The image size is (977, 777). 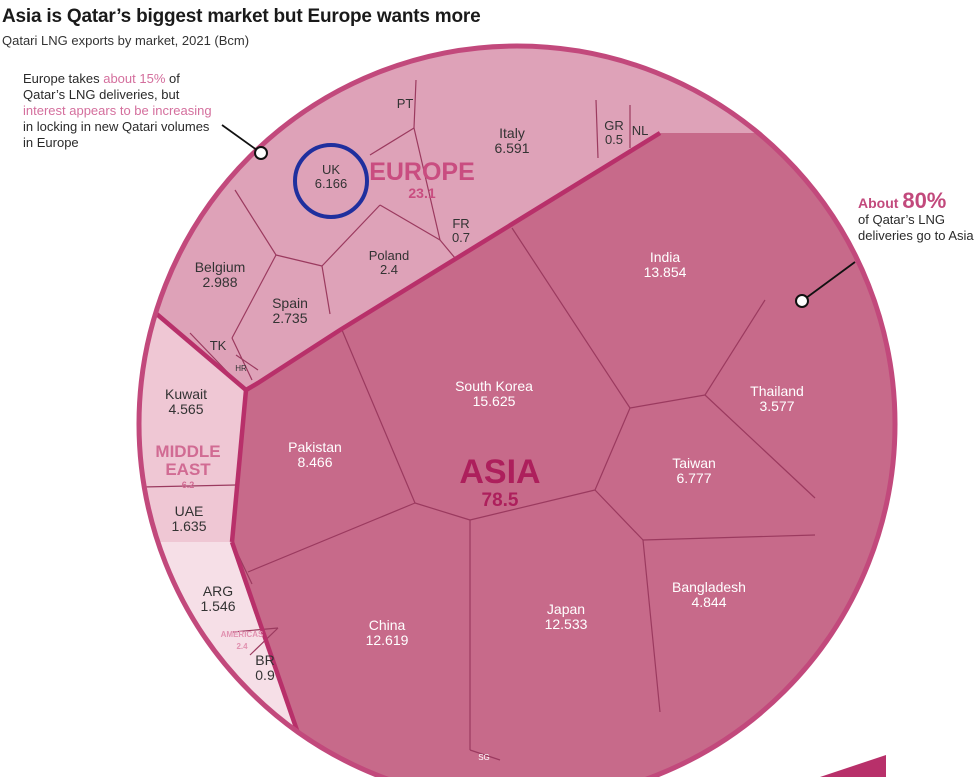 What do you see at coordinates (264, 660) in the screenshot?
I see `label-br: BR` at bounding box center [264, 660].